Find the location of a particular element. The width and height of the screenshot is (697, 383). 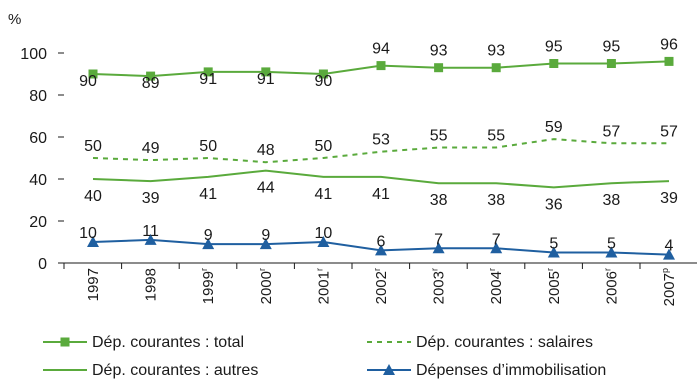

data-label: 94 is located at coordinates (381, 49).